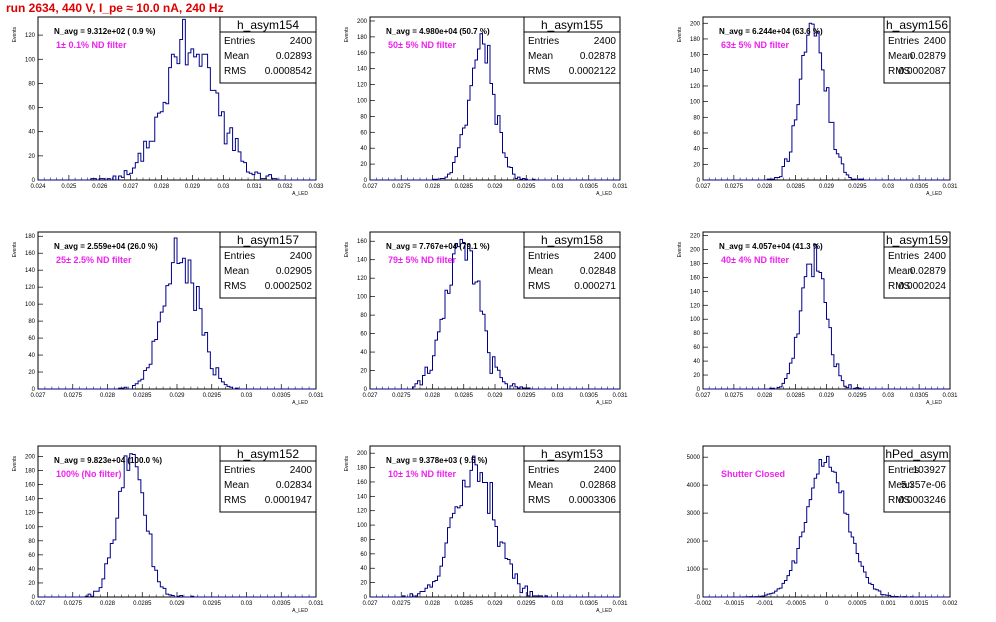 Image resolution: width=996 pixels, height=622 pixels. What do you see at coordinates (765, 604) in the screenshot?
I see `x-tick-label: -0.001` at bounding box center [765, 604].